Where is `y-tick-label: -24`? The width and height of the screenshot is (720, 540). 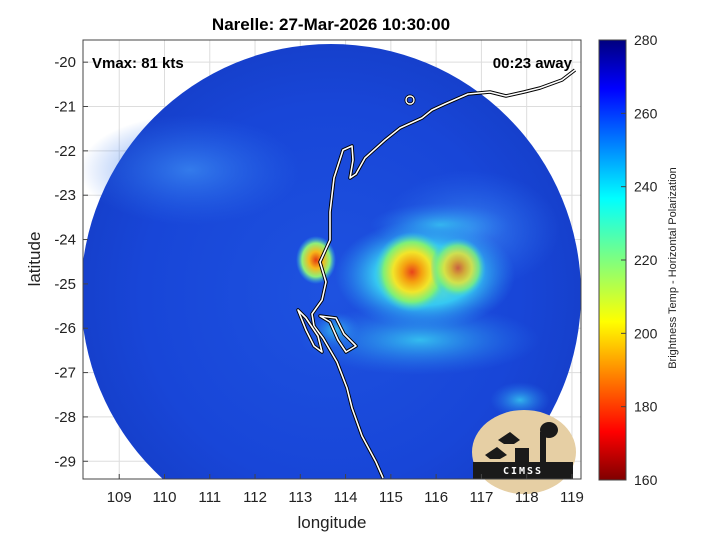
y-tick-label: -24 is located at coordinates (65, 240).